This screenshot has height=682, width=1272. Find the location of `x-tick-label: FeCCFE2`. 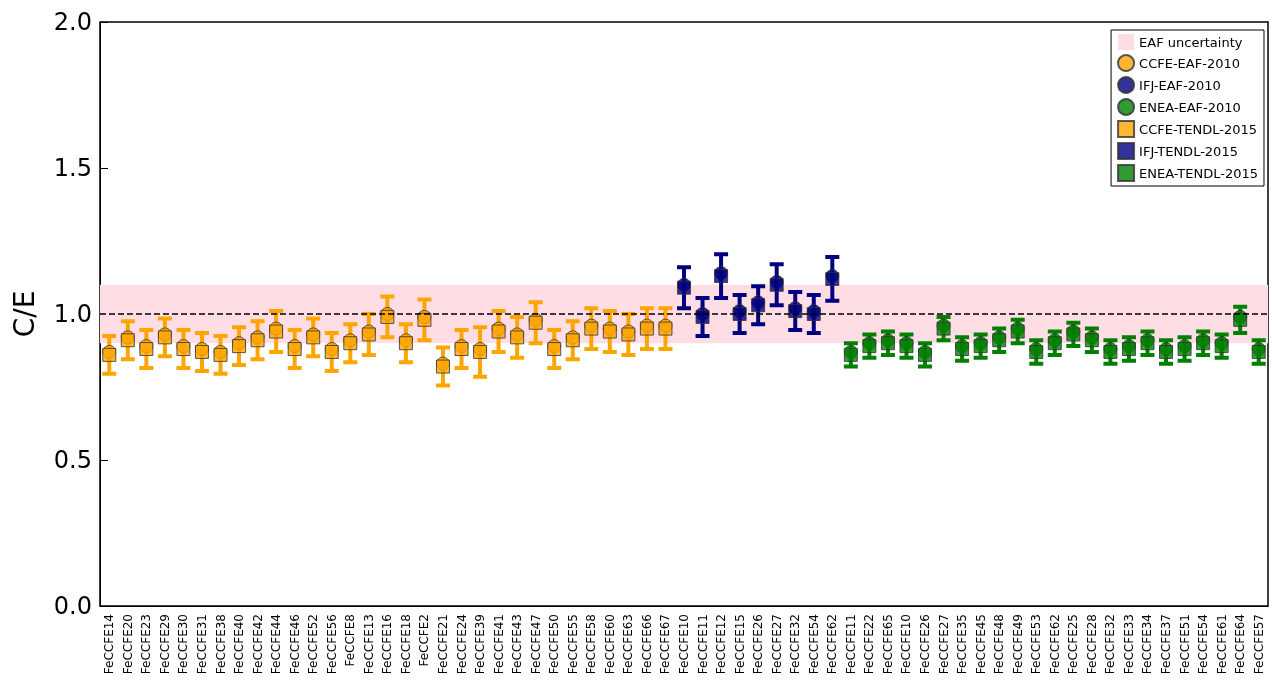

x-tick-label: FeCCFE2 is located at coordinates (424, 640).